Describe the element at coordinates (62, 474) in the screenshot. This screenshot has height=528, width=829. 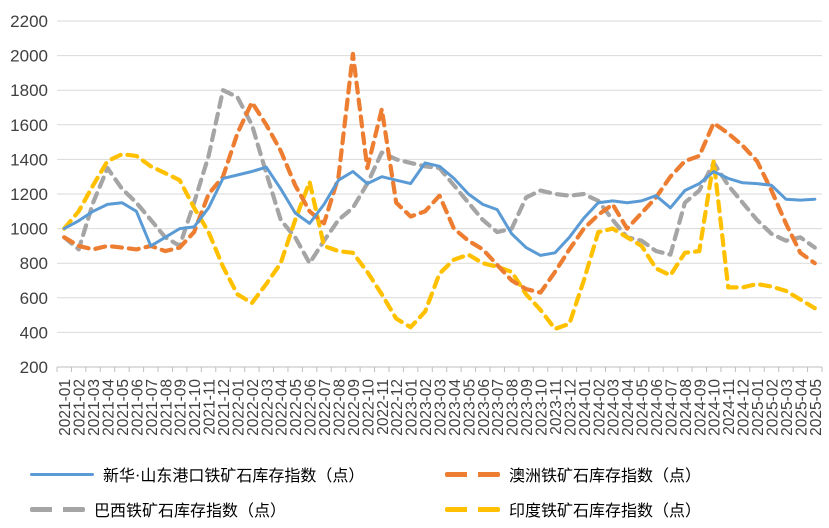
I see `legend-swatch-shandong` at that location.